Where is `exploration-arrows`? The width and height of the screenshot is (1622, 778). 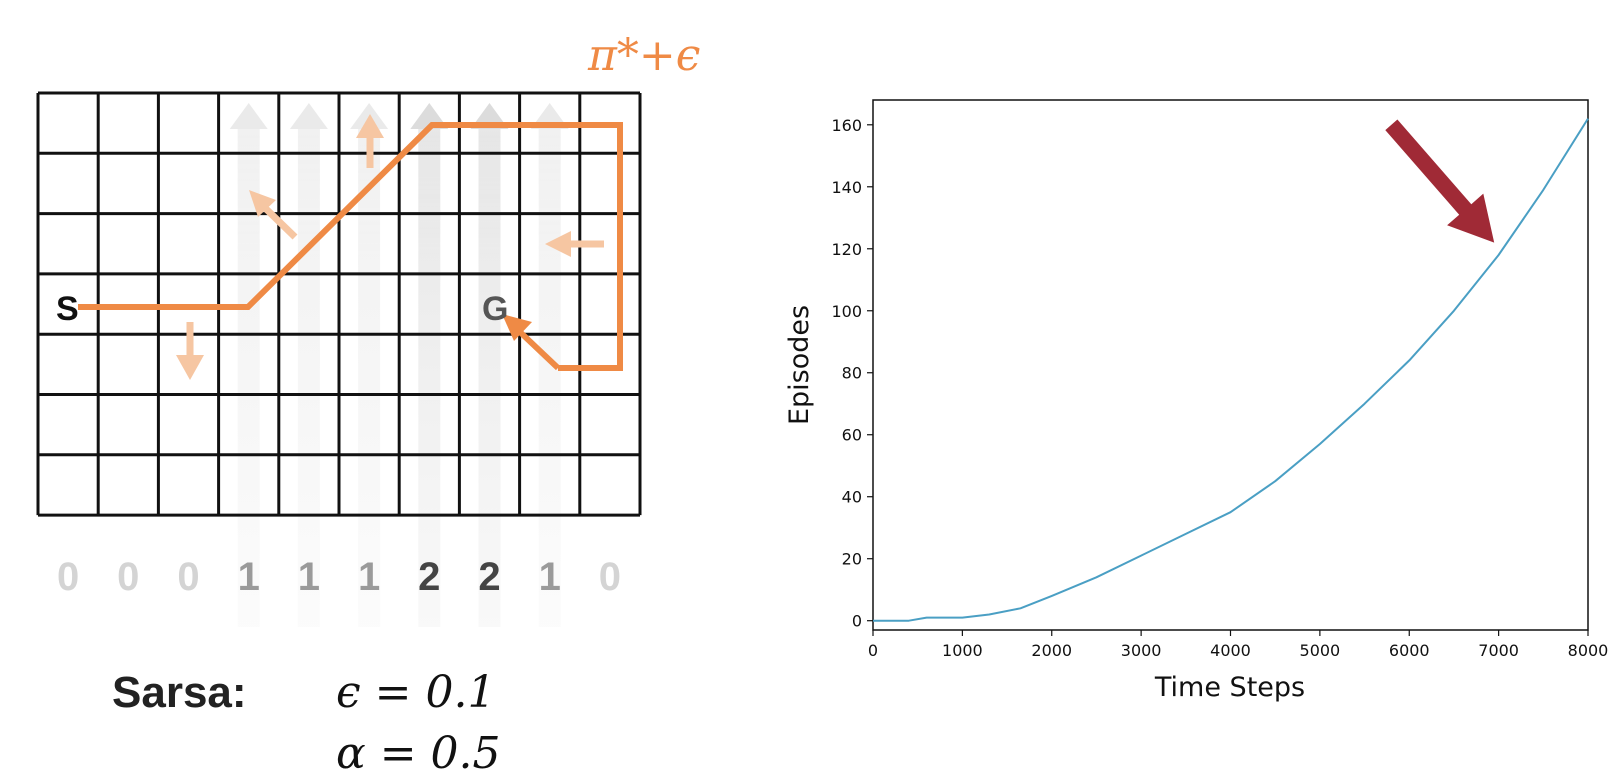 exploration-arrows is located at coordinates (390, 247).